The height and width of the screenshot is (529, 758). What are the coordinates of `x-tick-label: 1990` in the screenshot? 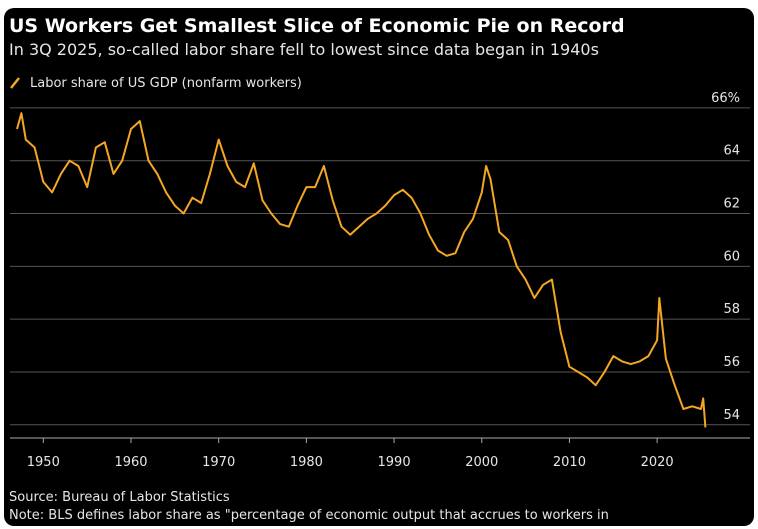 It's located at (394, 462).